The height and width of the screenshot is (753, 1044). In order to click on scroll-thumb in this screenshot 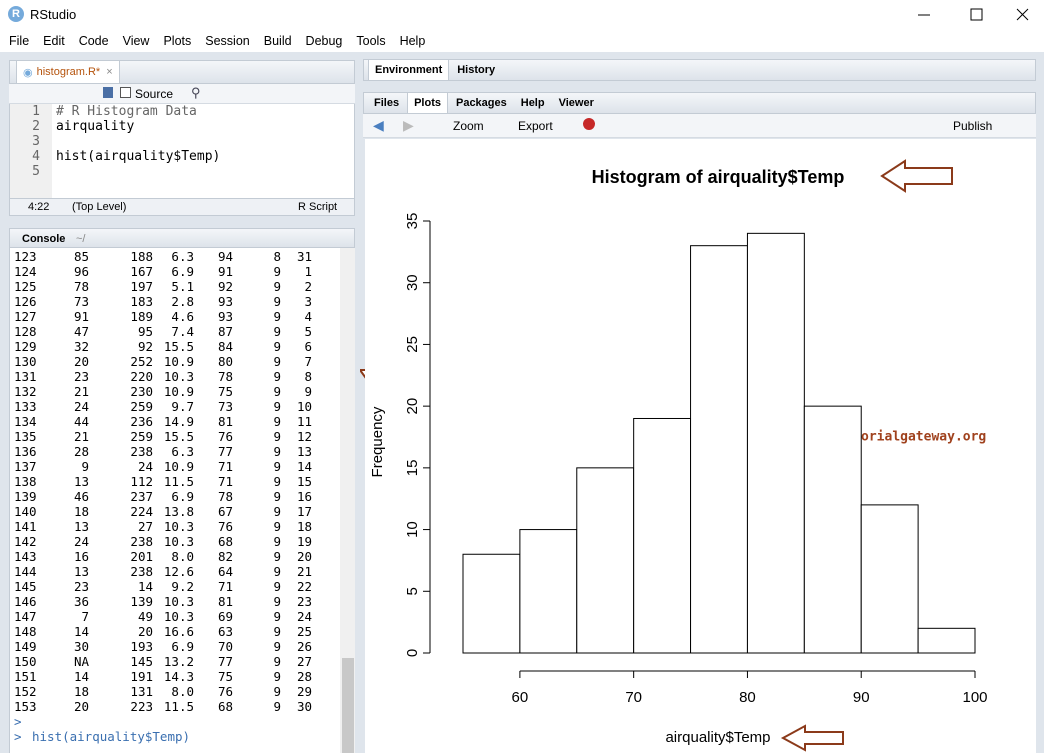, I will do `click(348, 705)`.